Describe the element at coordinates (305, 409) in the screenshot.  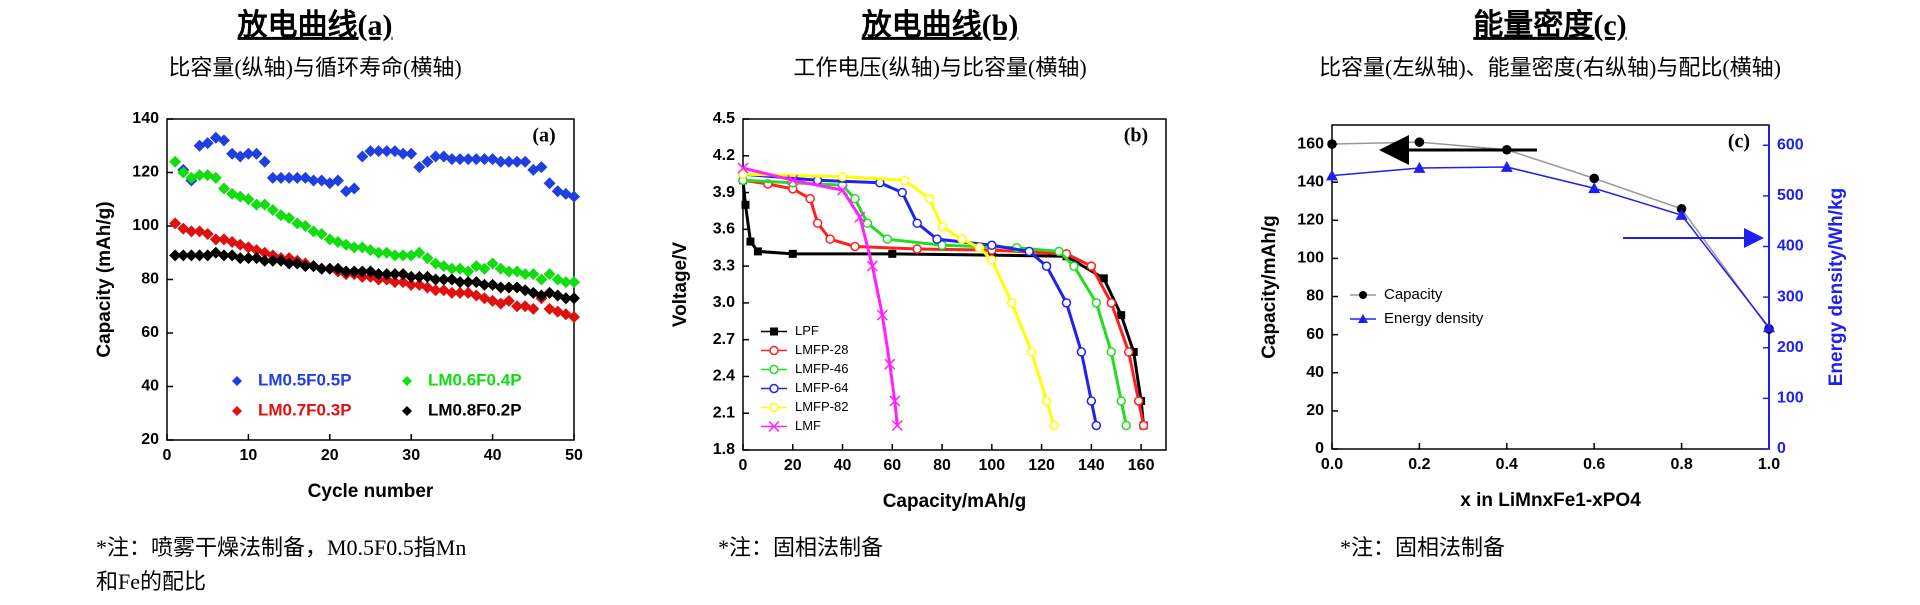
I see `legend-label: LM0.7F0.3P` at that location.